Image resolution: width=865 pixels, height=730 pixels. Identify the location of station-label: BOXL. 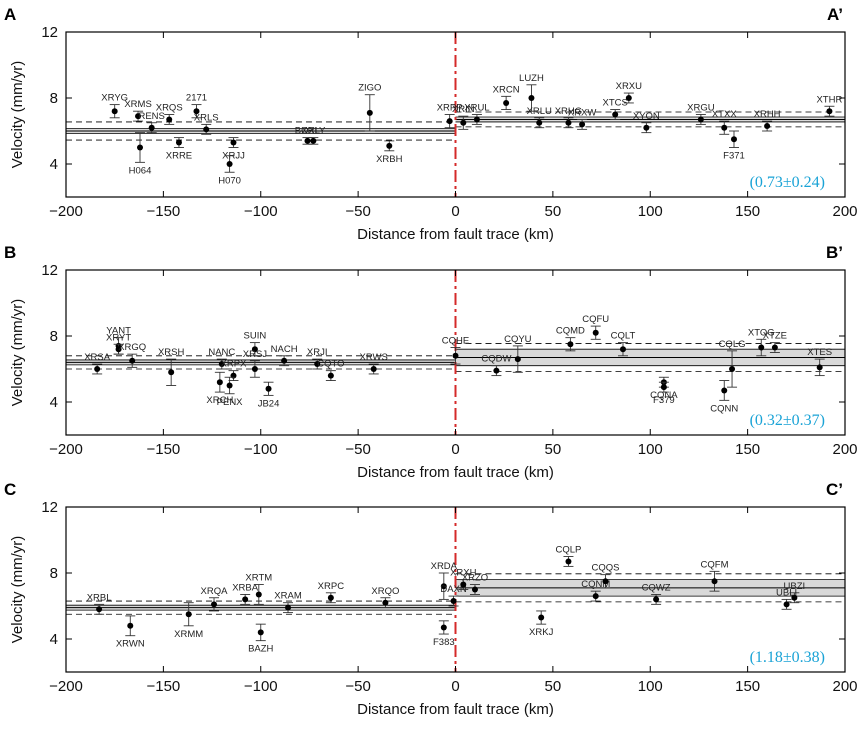
(307, 131).